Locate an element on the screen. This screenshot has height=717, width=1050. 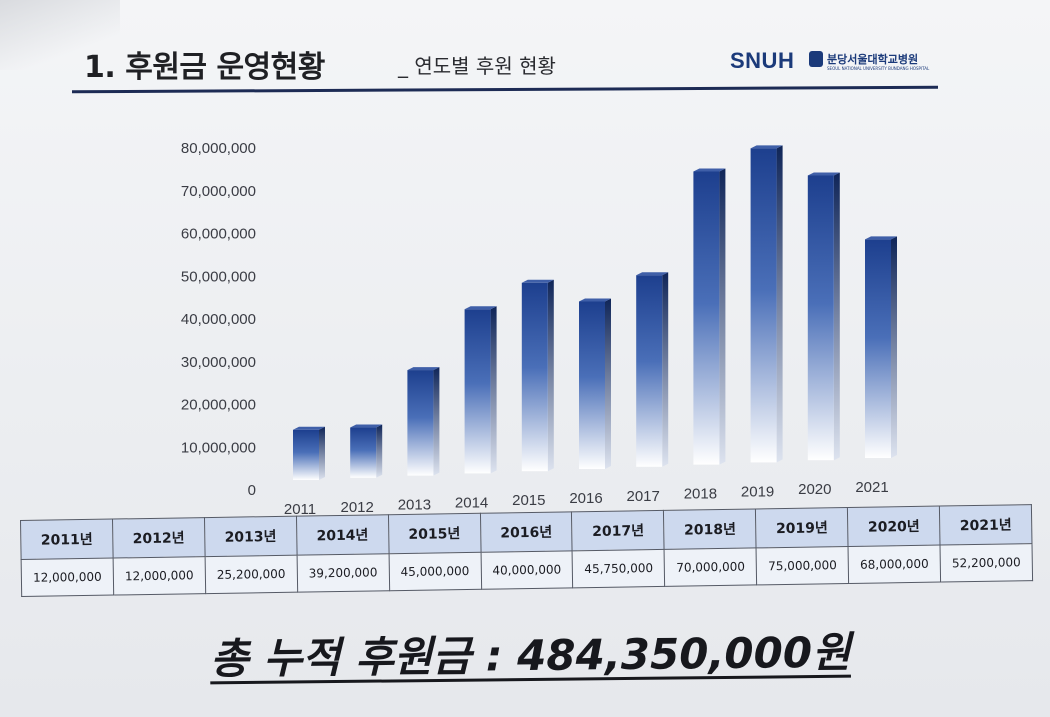
bar-2018 is located at coordinates (706, 318).